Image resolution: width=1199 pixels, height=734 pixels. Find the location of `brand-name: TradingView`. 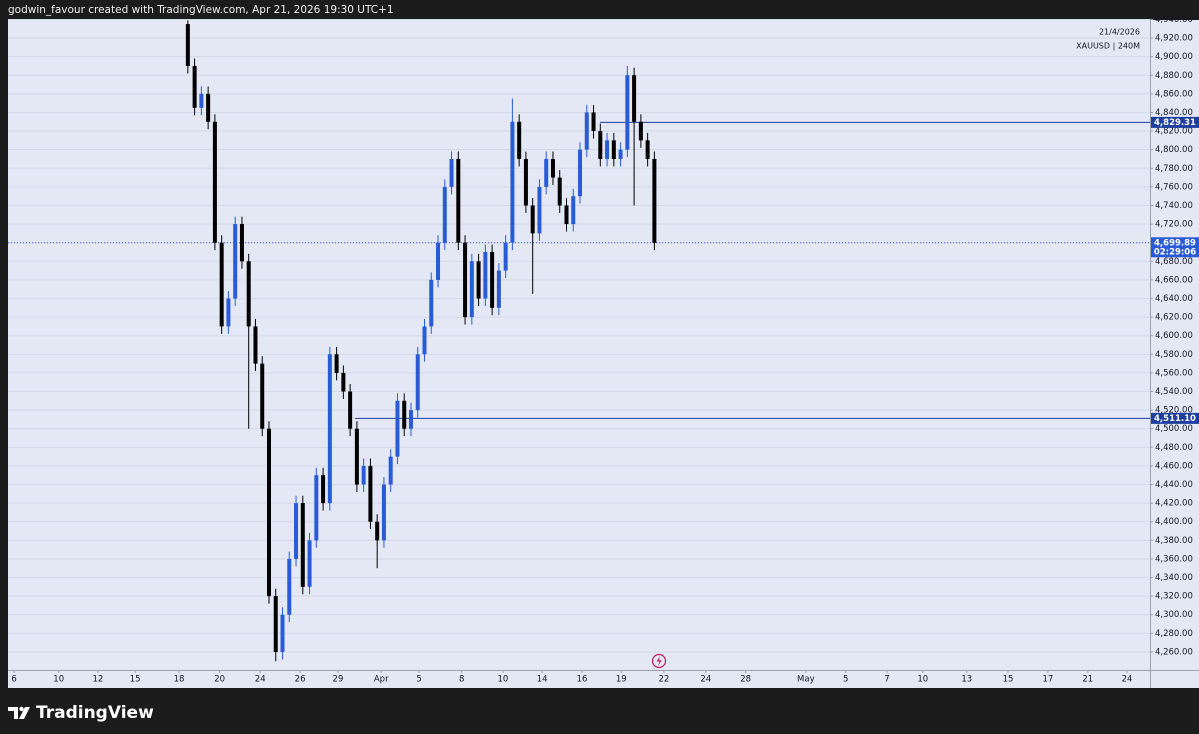

brand-name: TradingView is located at coordinates (95, 713).